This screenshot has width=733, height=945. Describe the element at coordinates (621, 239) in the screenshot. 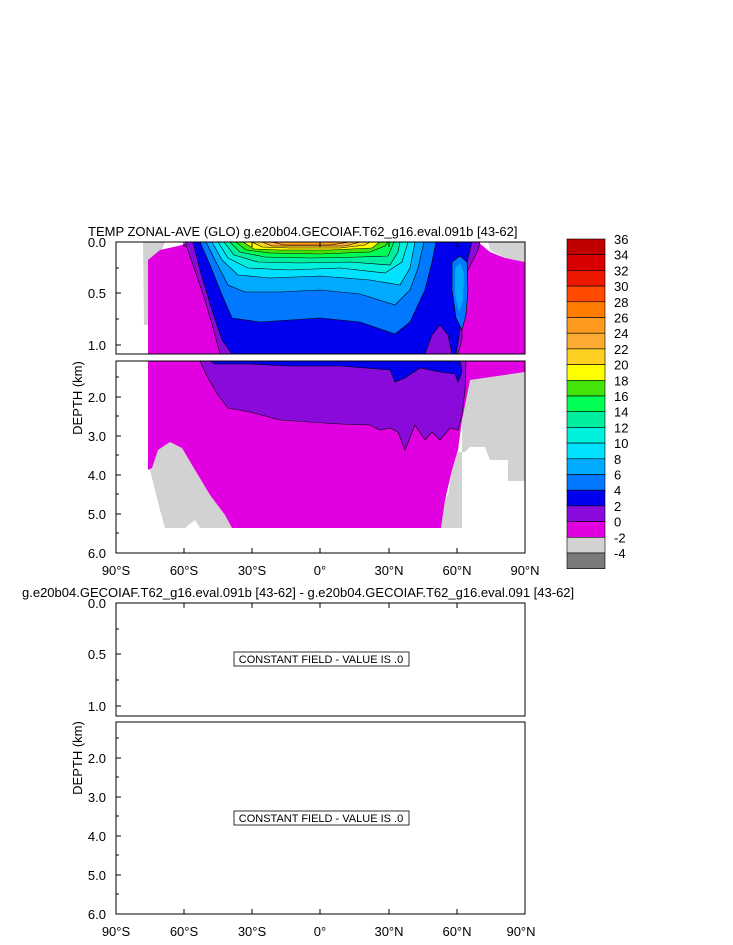

I see `colorbar-label: 36` at that location.